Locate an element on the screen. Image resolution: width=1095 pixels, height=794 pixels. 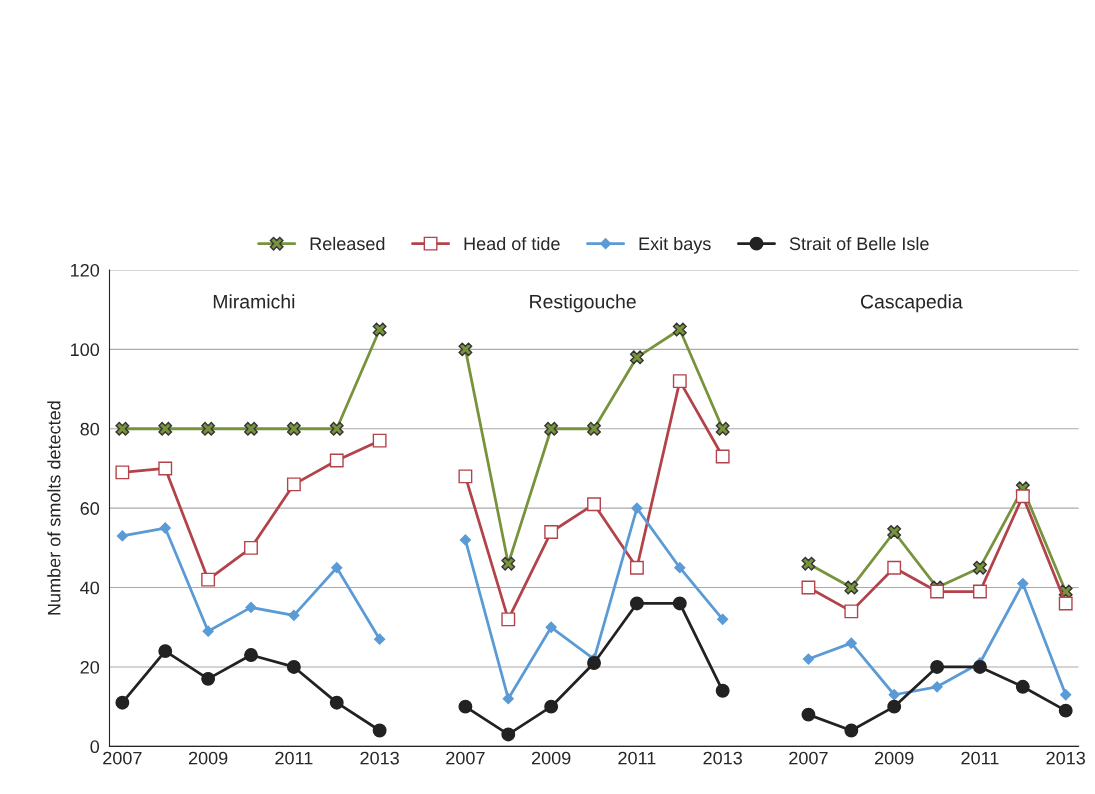
legend-label: Strait of Belle Isle is located at coordinates (859, 243).